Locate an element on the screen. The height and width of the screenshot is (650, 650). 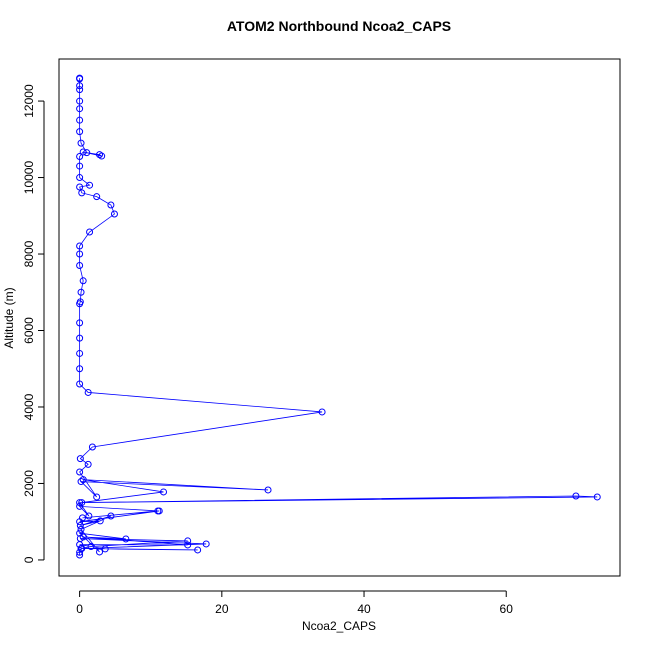
y-tick-label: 10000 is located at coordinates (29, 178).